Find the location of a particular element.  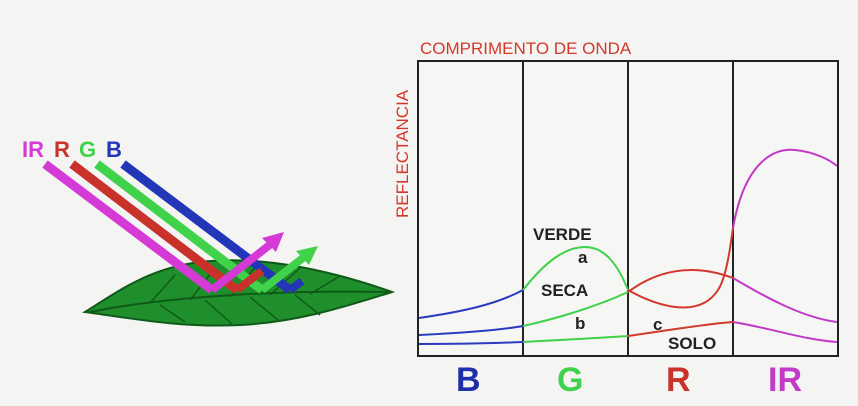

arrowhead-g is located at coordinates (307, 255).